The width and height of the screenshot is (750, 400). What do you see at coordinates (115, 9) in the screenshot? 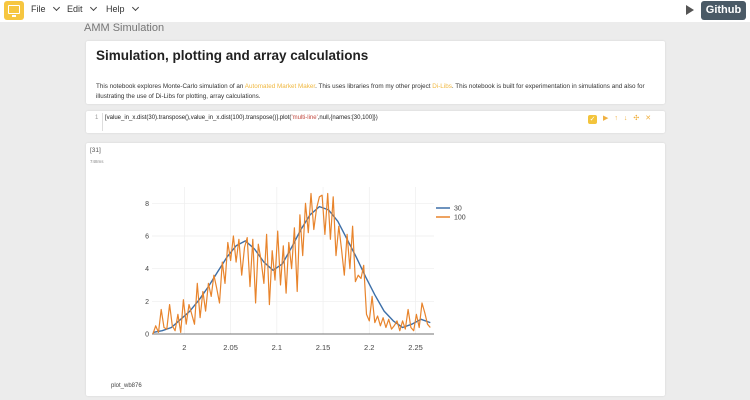
I see `menu-help-label: Help` at bounding box center [115, 9].